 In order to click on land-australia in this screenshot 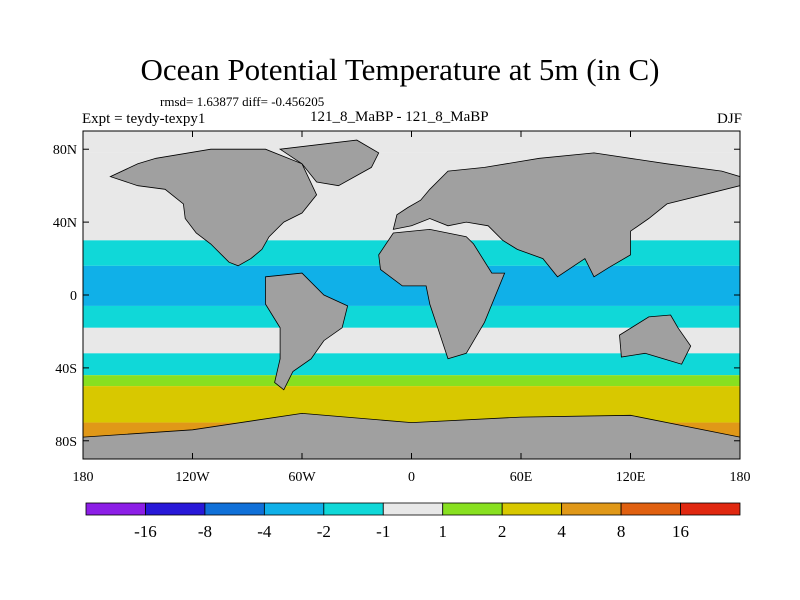, I will do `click(655, 339)`.